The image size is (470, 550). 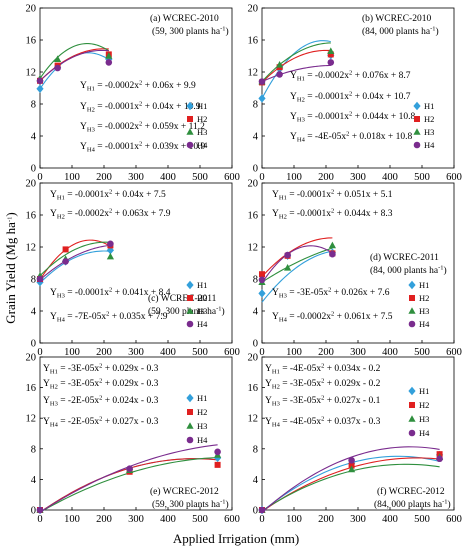 I want to click on equation-2: YH2 = -0.0002x2 + 0.063x + 7.9, so click(x=110, y=214).